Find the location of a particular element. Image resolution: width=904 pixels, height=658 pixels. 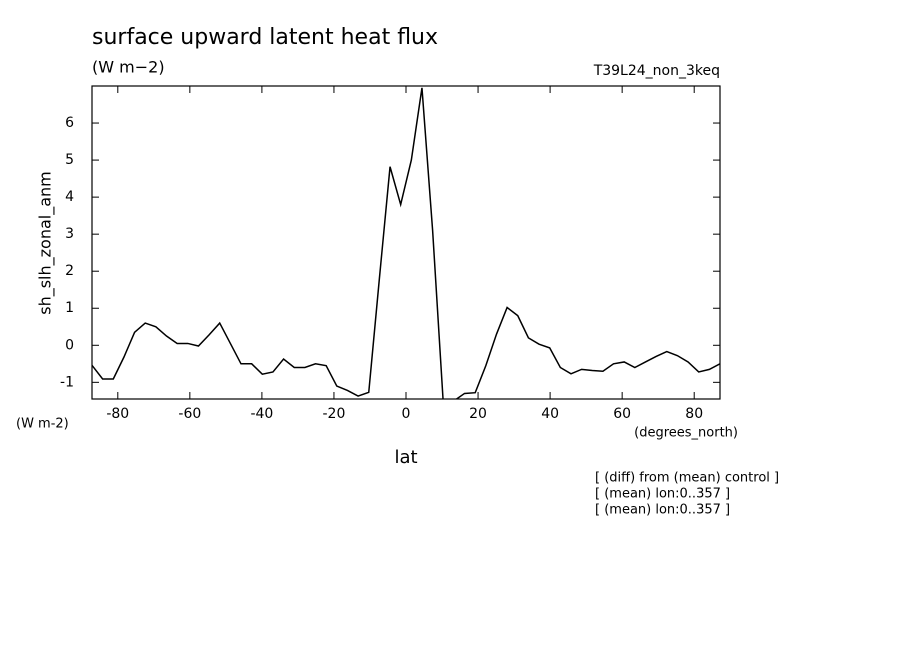

y-tick-label: -1 is located at coordinates (67, 382).